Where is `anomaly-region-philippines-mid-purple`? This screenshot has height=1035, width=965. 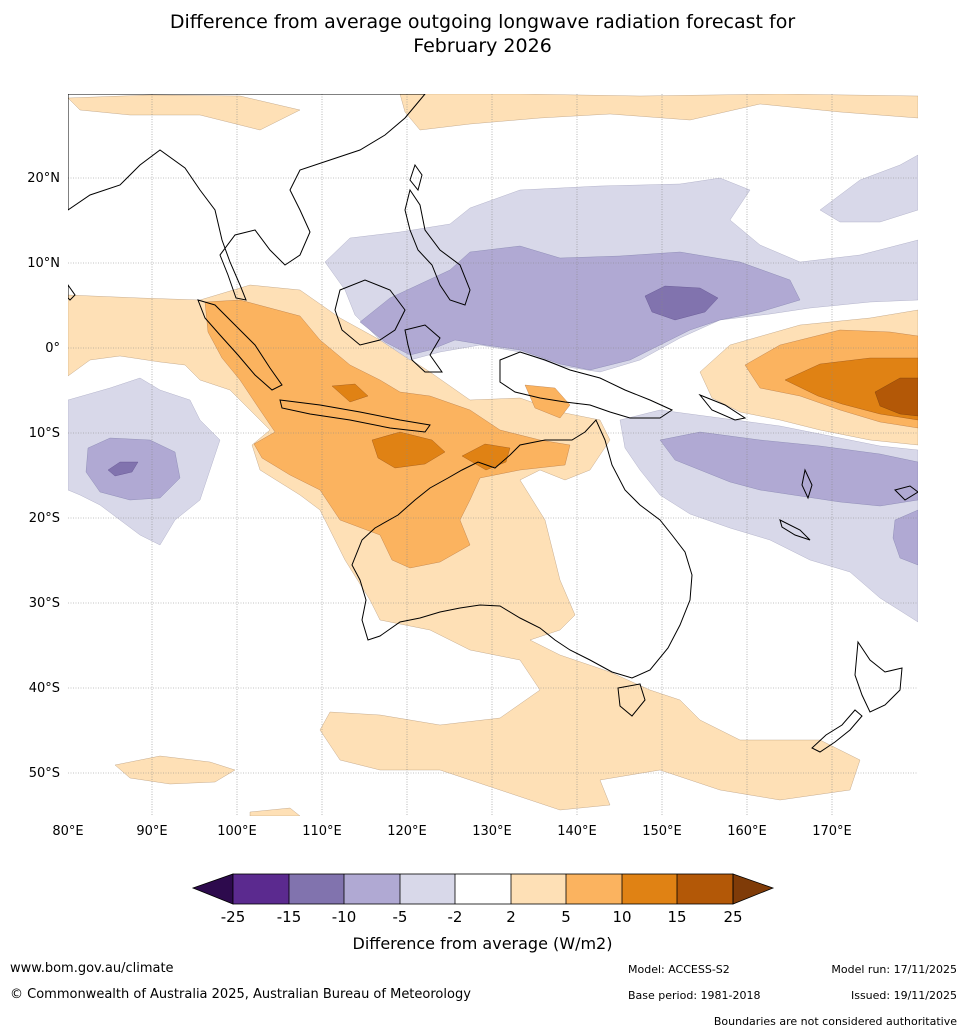 anomaly-region-philippines-mid-purple is located at coordinates (580, 308).